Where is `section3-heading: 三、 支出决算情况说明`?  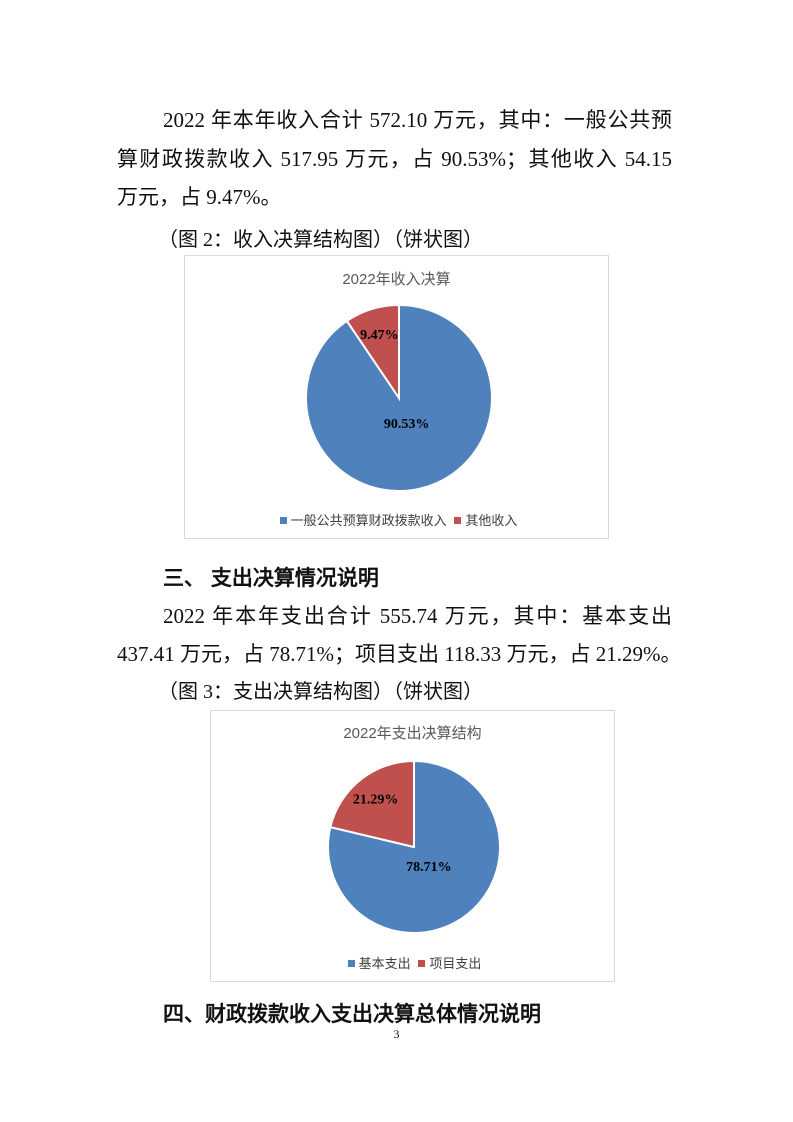
section3-heading: 三、 支出决算情况说明 is located at coordinates (271, 578).